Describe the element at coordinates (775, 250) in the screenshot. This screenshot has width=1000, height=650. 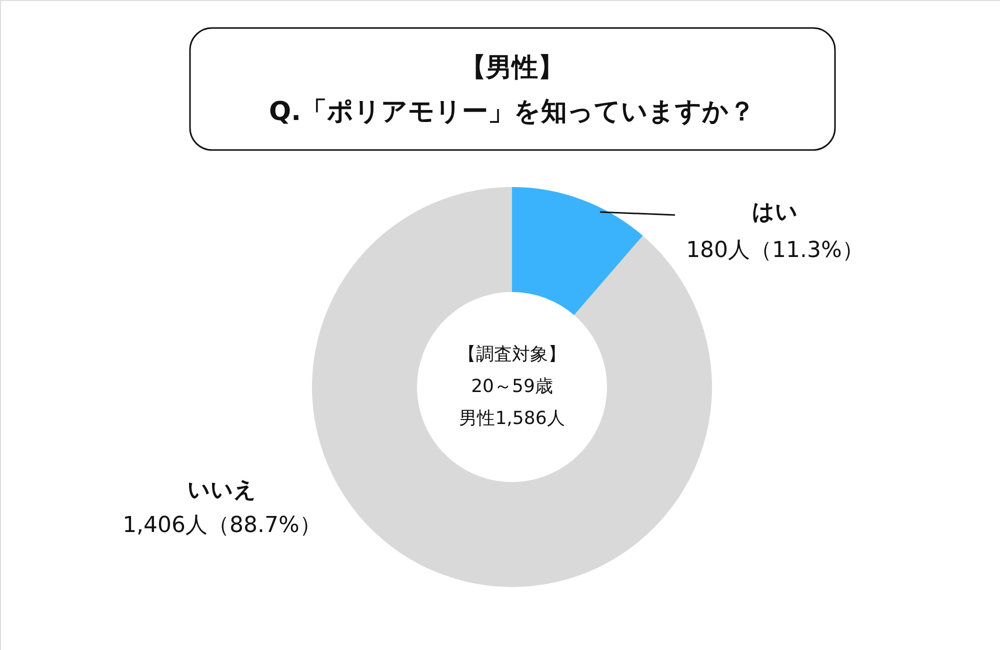
I see `data-label: 180人（11.3%）` at that location.